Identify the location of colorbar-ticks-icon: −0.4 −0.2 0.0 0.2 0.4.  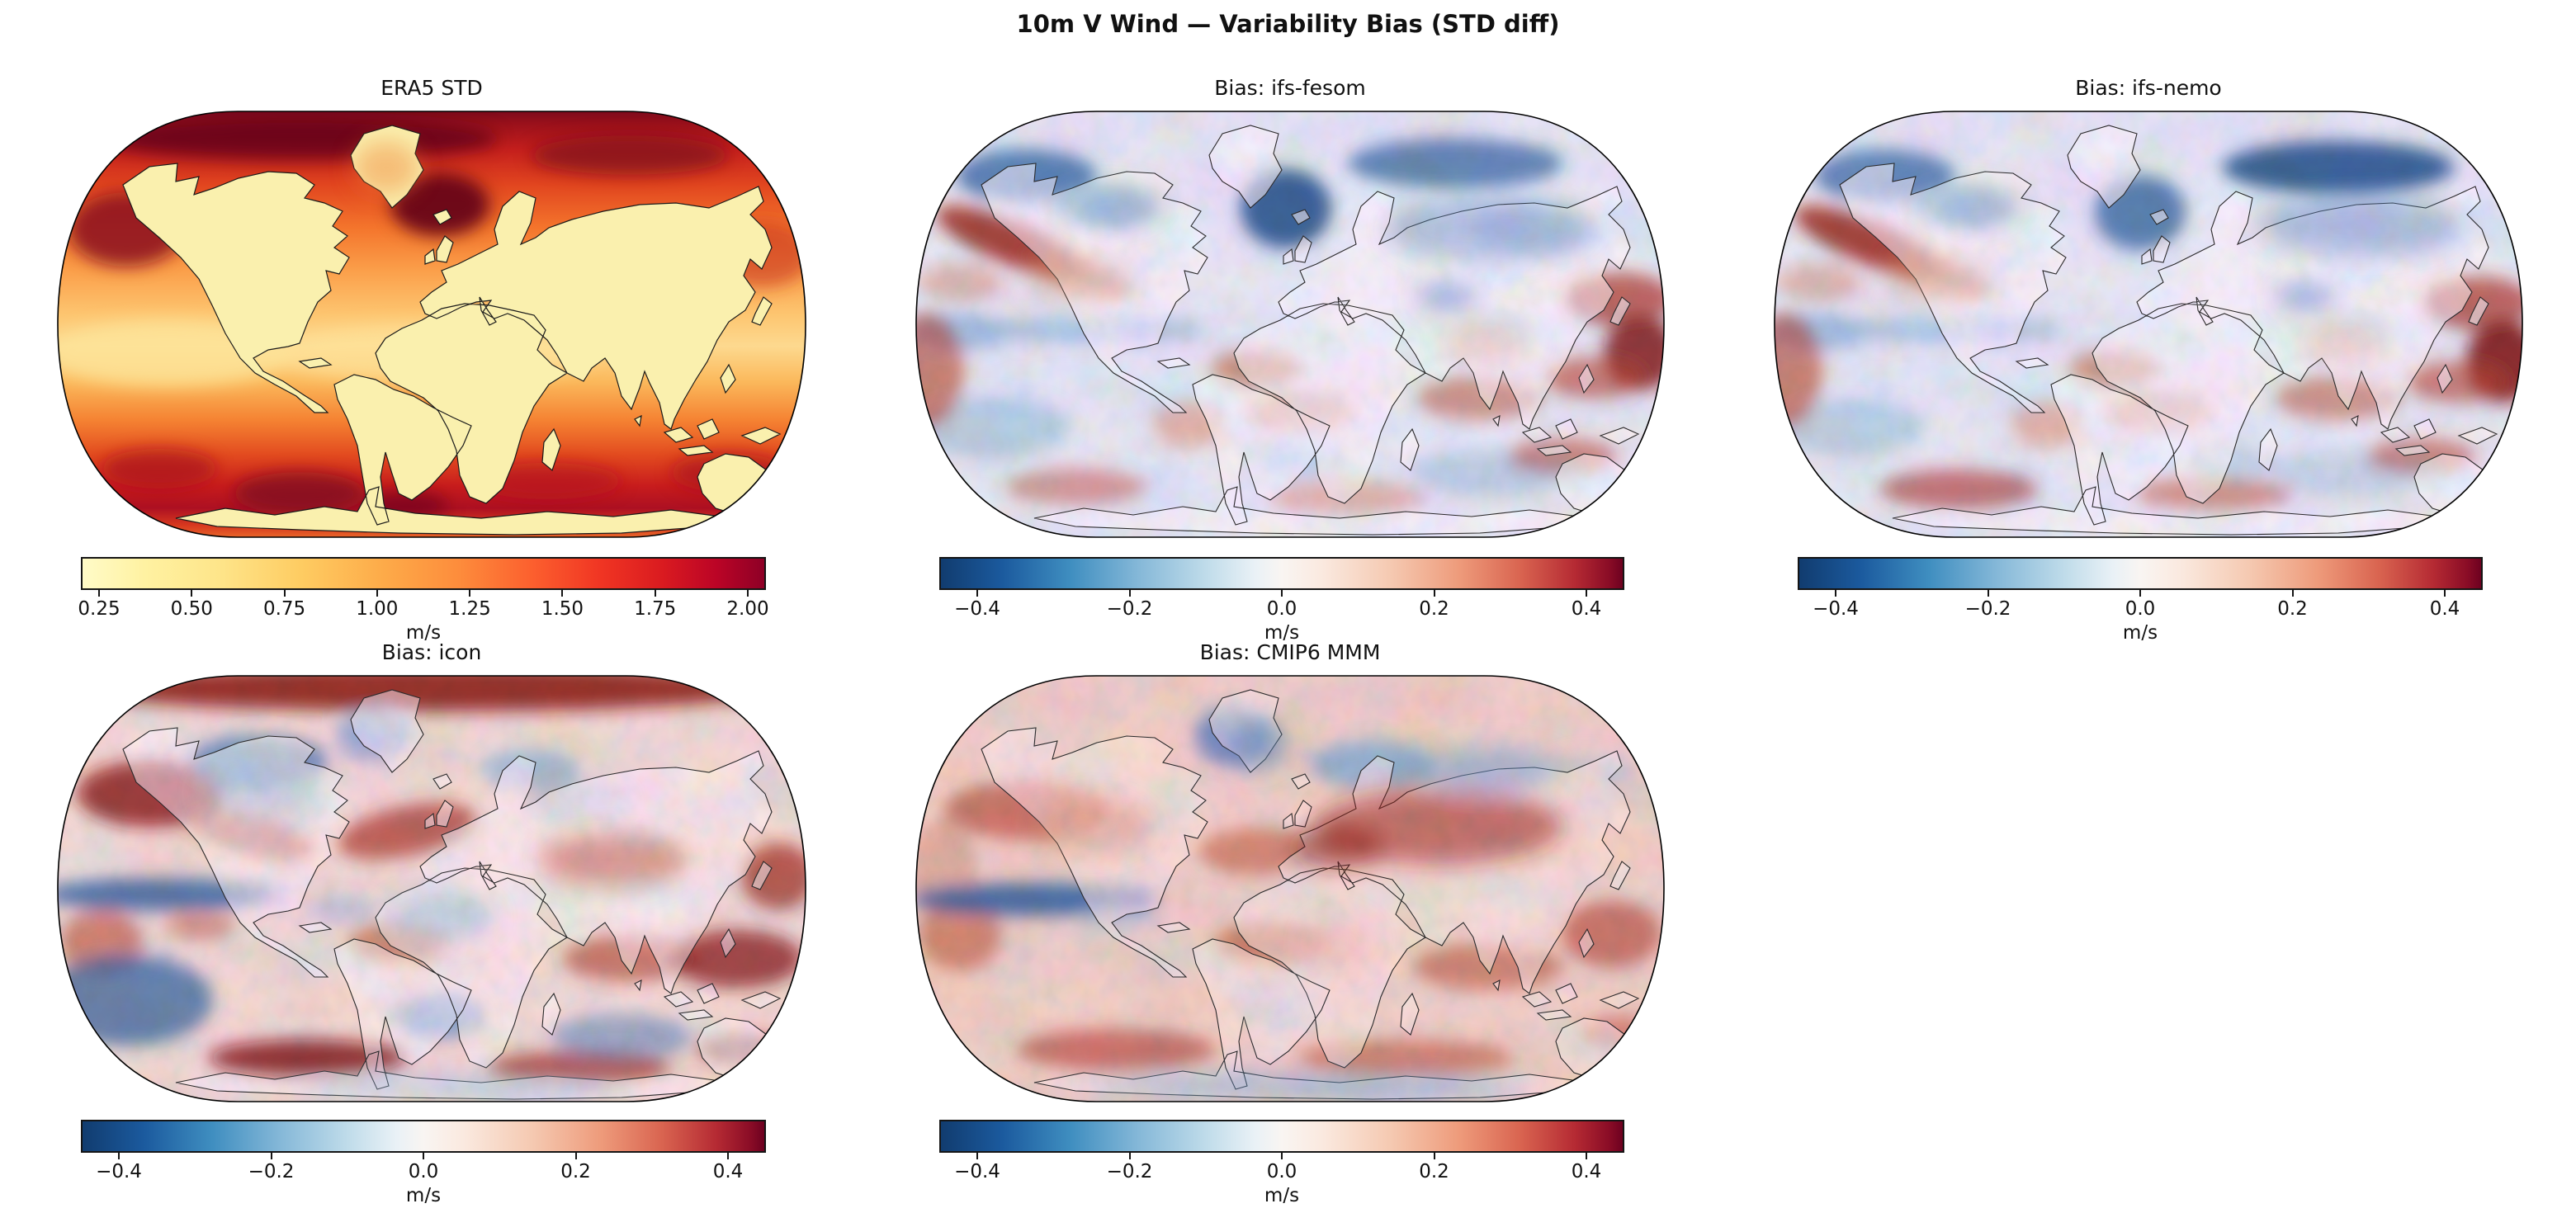
(419, 1169).